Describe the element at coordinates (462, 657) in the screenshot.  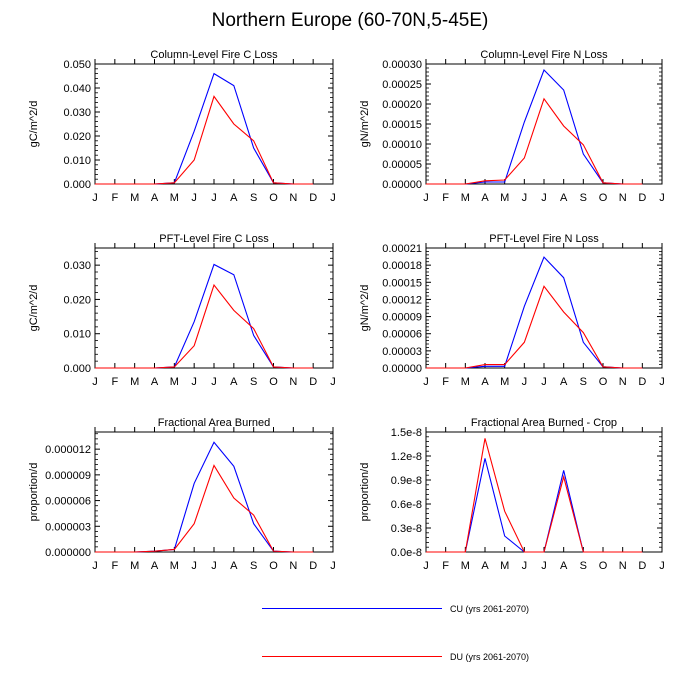
I see `legend-item-du: DU (yrs 2061-2070)` at that location.